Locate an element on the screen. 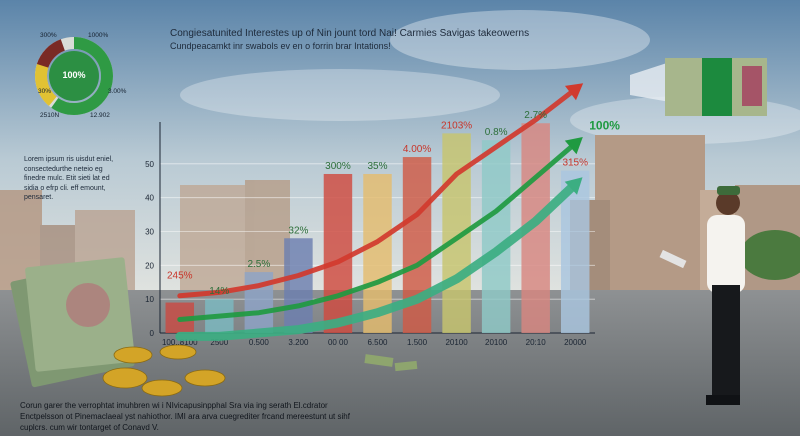  person-figure is located at coordinates (702, 295).